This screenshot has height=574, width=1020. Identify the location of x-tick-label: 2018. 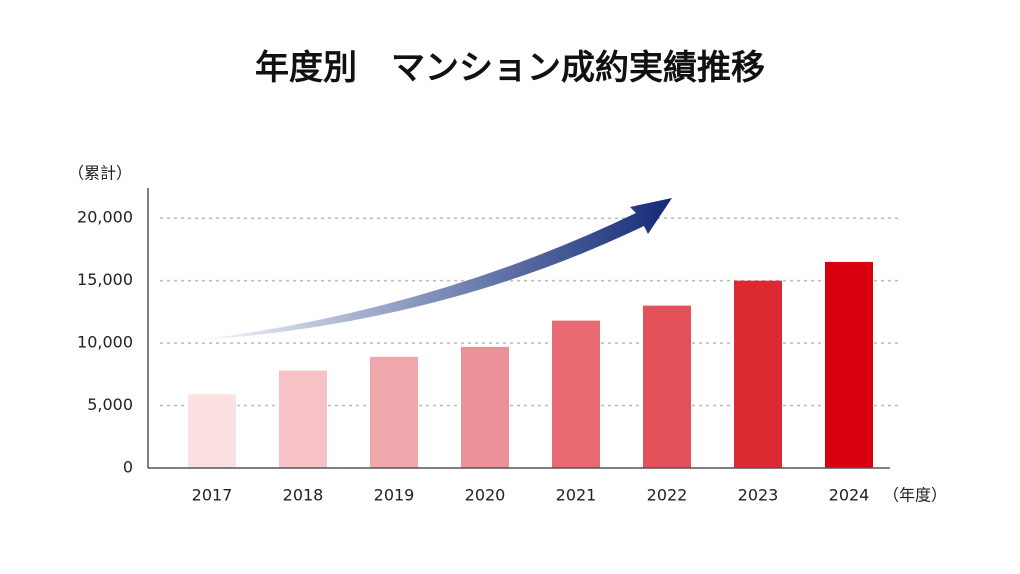
(303, 495).